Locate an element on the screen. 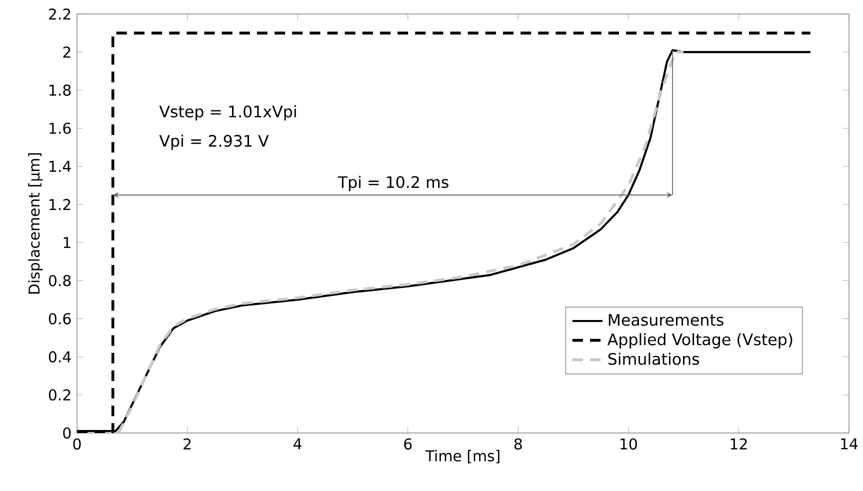 The width and height of the screenshot is (863, 491). y-axis-title: Displacement [µm] is located at coordinates (35, 223).